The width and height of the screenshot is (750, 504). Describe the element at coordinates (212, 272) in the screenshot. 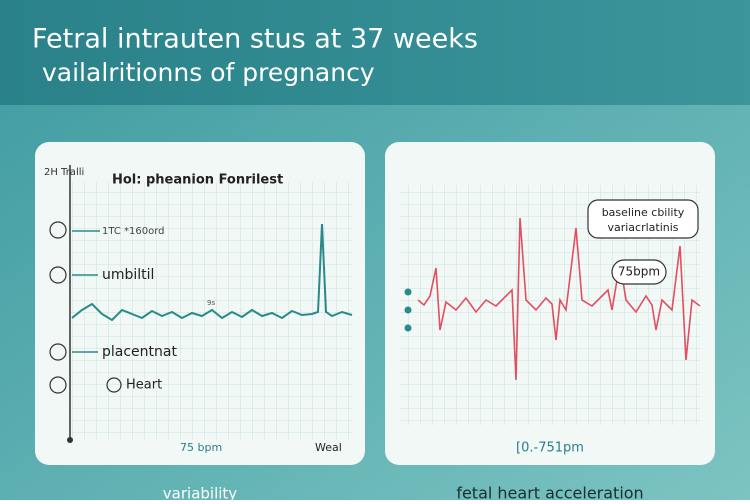

I see `left-waveform` at that location.